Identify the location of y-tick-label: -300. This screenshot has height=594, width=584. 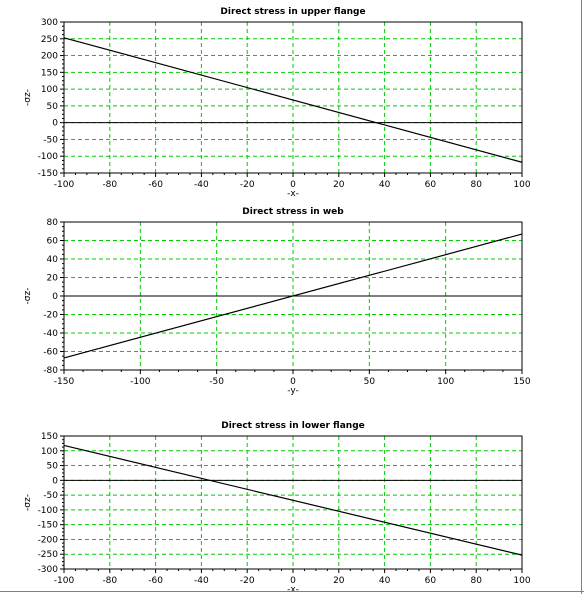
(48, 570).